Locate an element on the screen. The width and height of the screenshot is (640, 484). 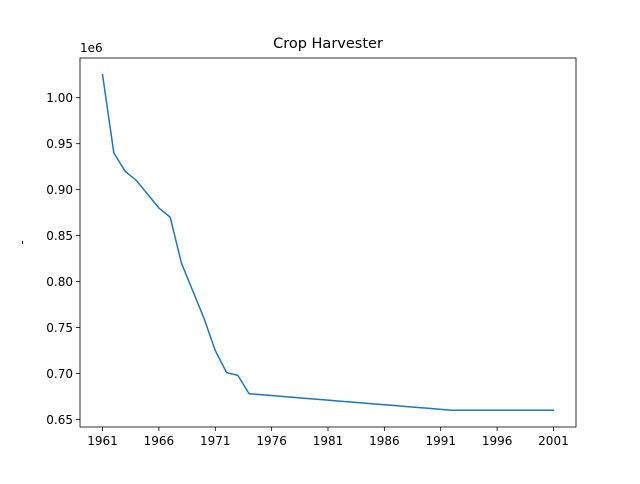
x-axis-ticks: 1961 1966 1971 1976 1981 1986 1991 1996 2001 is located at coordinates (328, 437).